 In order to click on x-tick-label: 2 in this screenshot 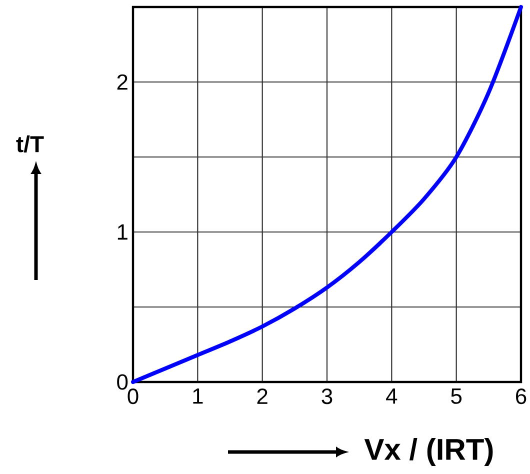, I will do `click(262, 396)`.